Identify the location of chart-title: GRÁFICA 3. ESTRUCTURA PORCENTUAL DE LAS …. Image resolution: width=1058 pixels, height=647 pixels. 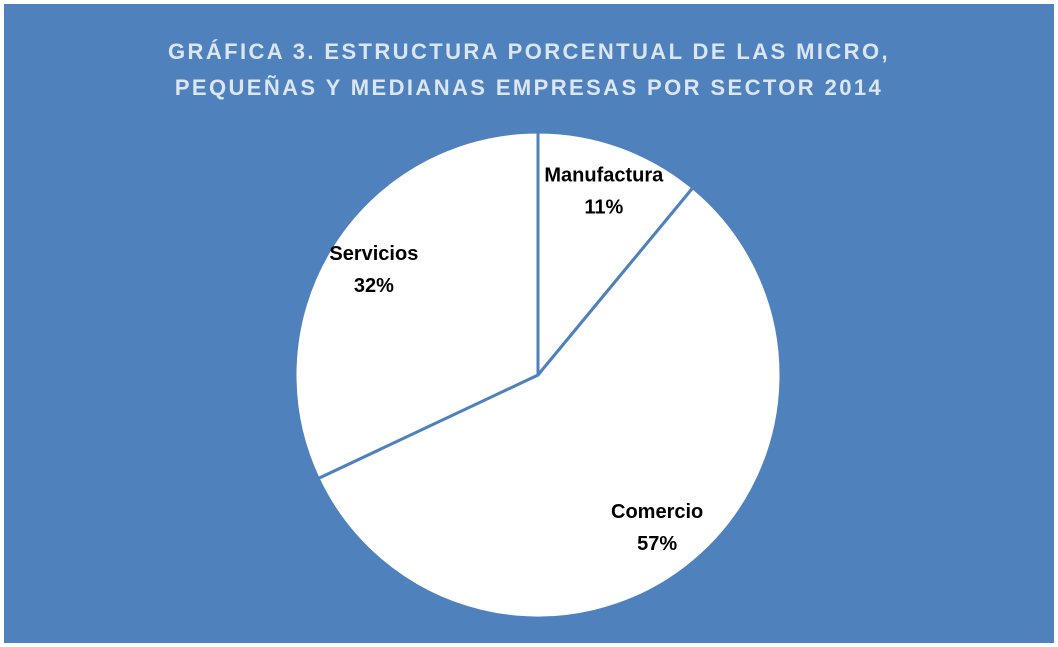
(529, 69).